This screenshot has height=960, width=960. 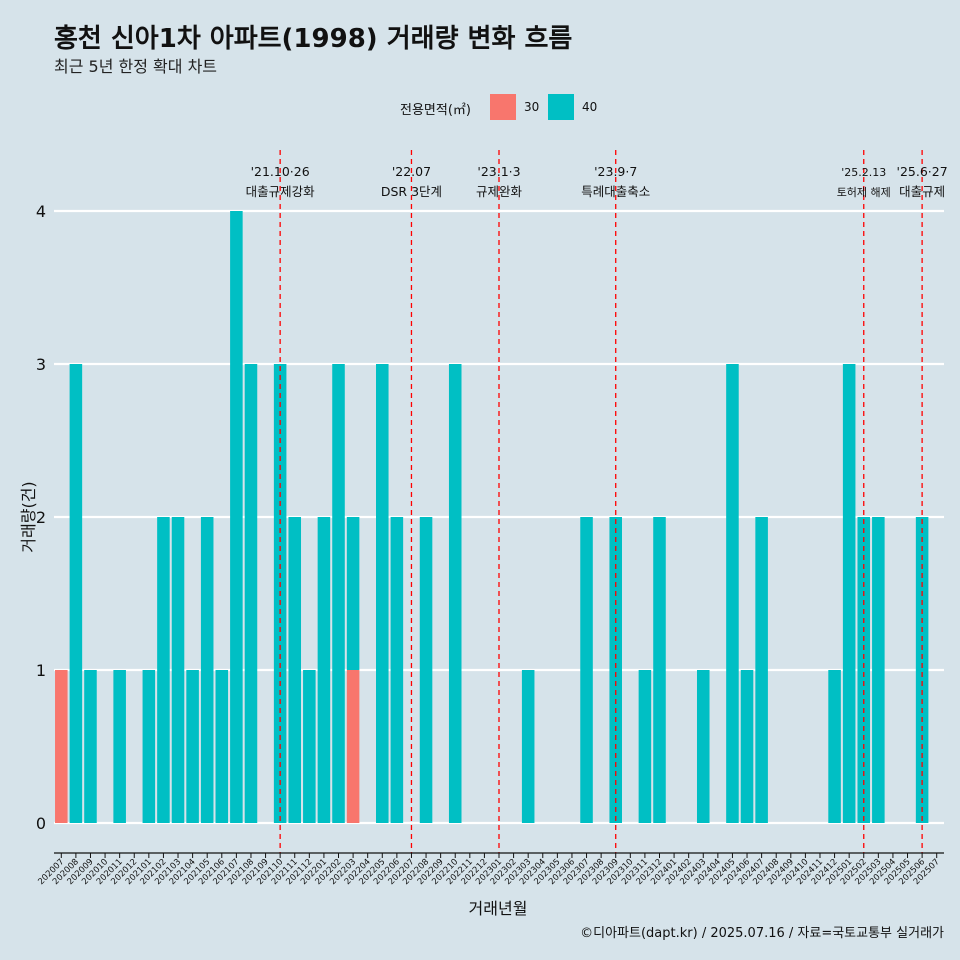 I want to click on y-tick-label: 1, so click(x=41, y=670).